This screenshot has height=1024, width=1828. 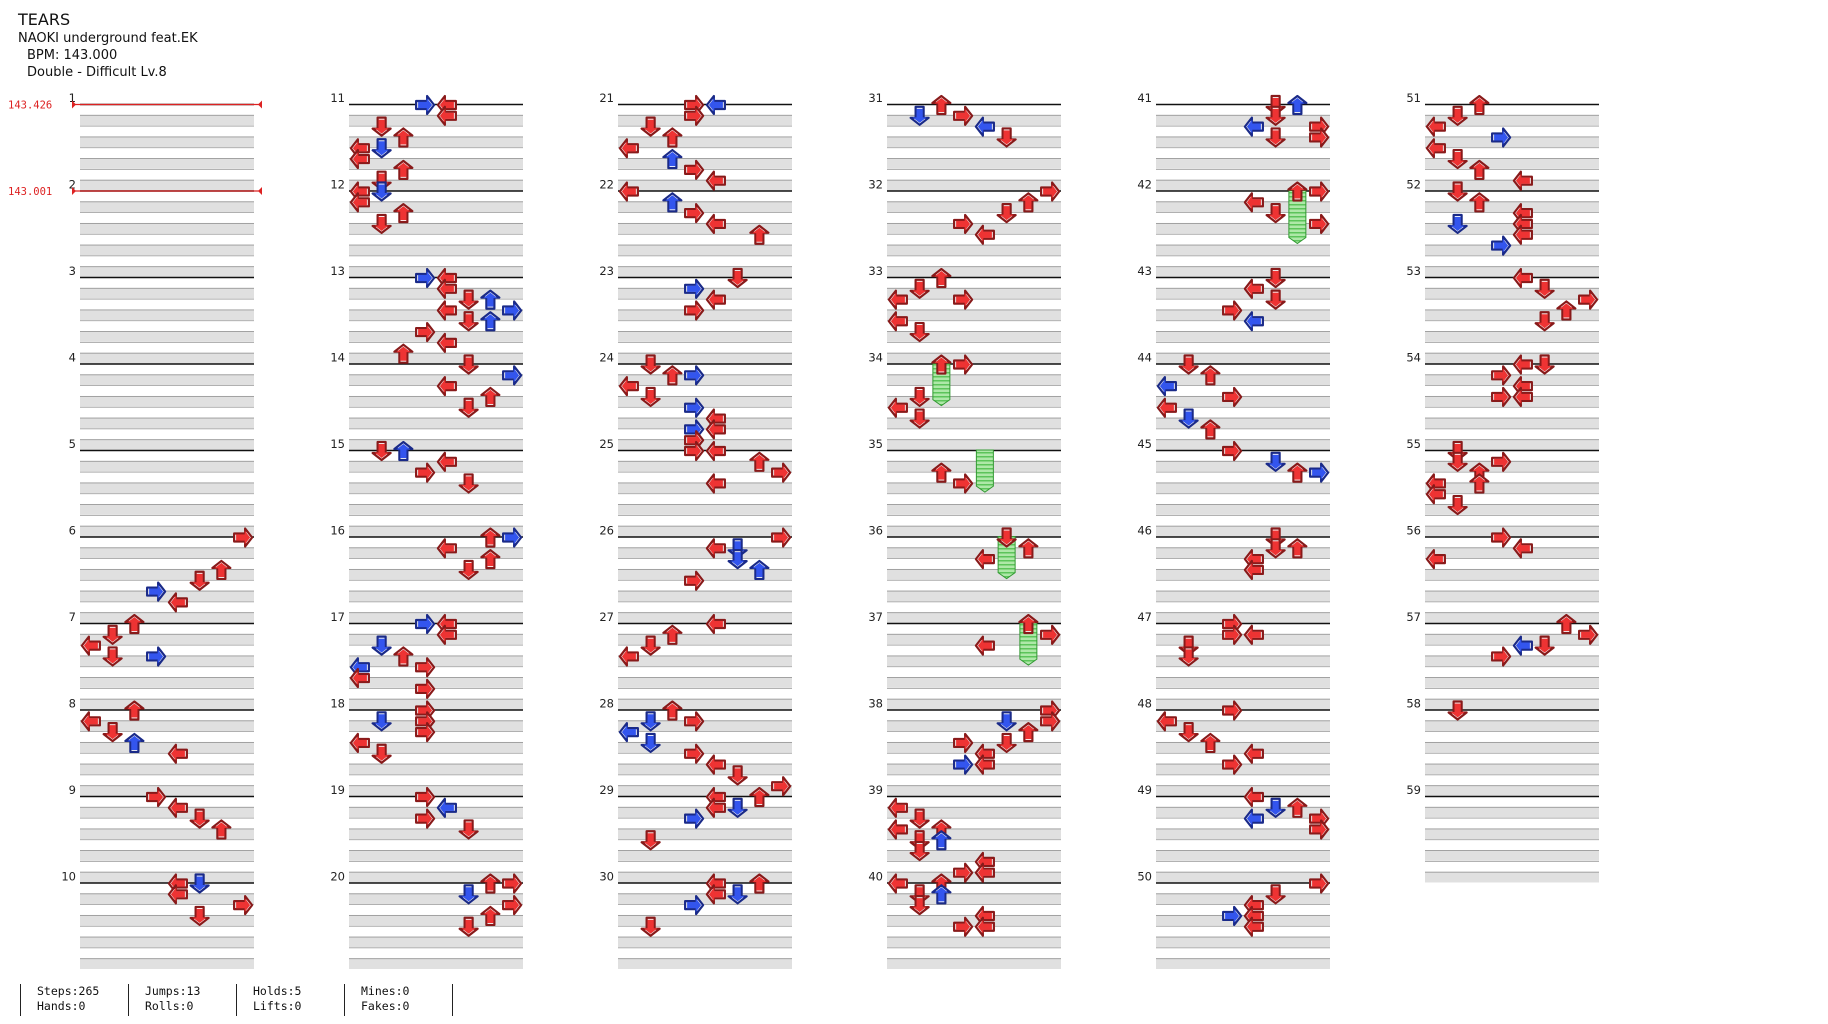 What do you see at coordinates (426, 660) in the screenshot?
I see `measure-17: 17` at bounding box center [426, 660].